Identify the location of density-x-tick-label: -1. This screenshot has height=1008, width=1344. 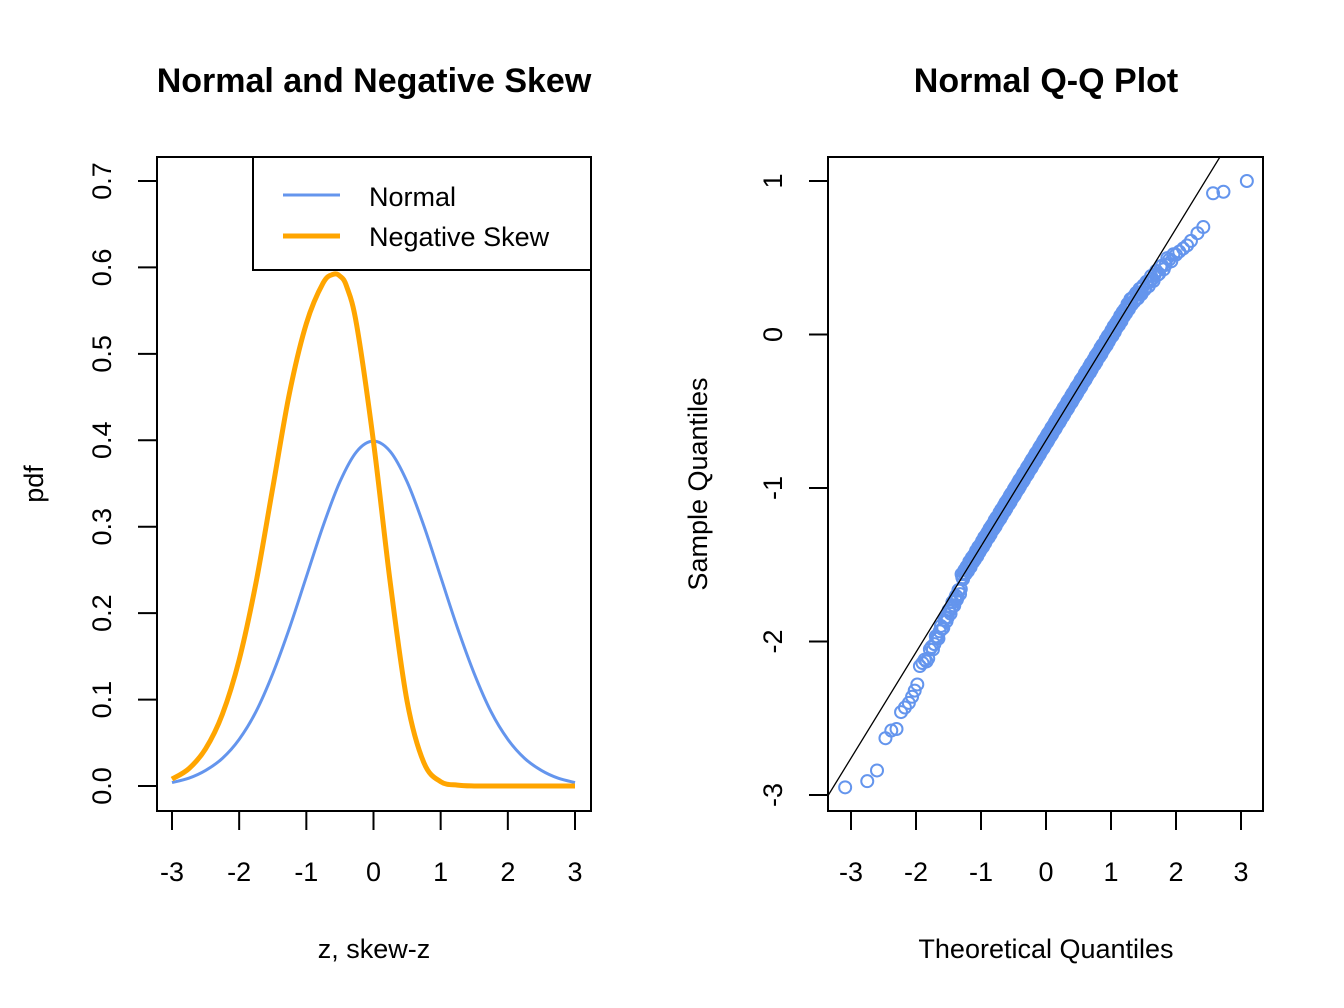
(306, 872).